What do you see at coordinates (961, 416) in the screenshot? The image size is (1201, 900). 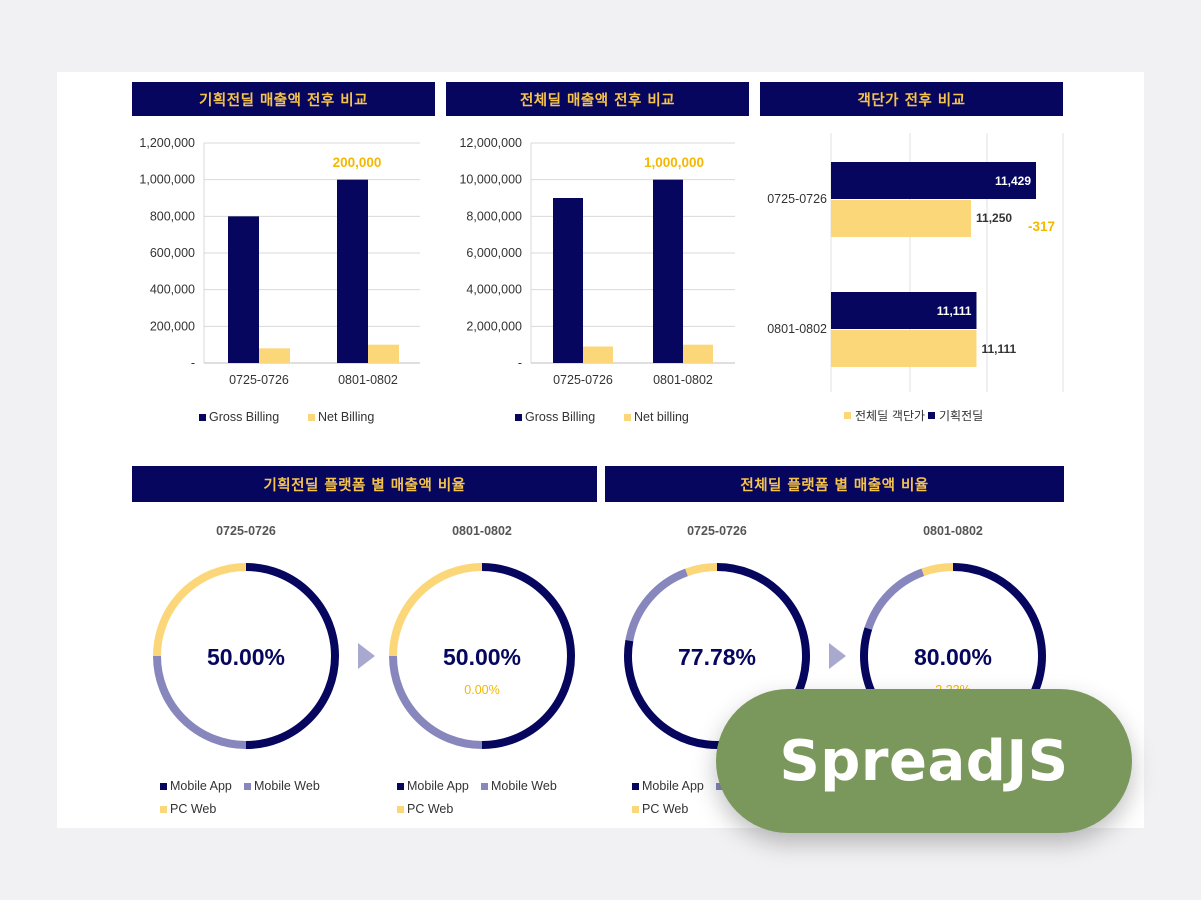 I see `legend-label: 기획전딜` at bounding box center [961, 416].